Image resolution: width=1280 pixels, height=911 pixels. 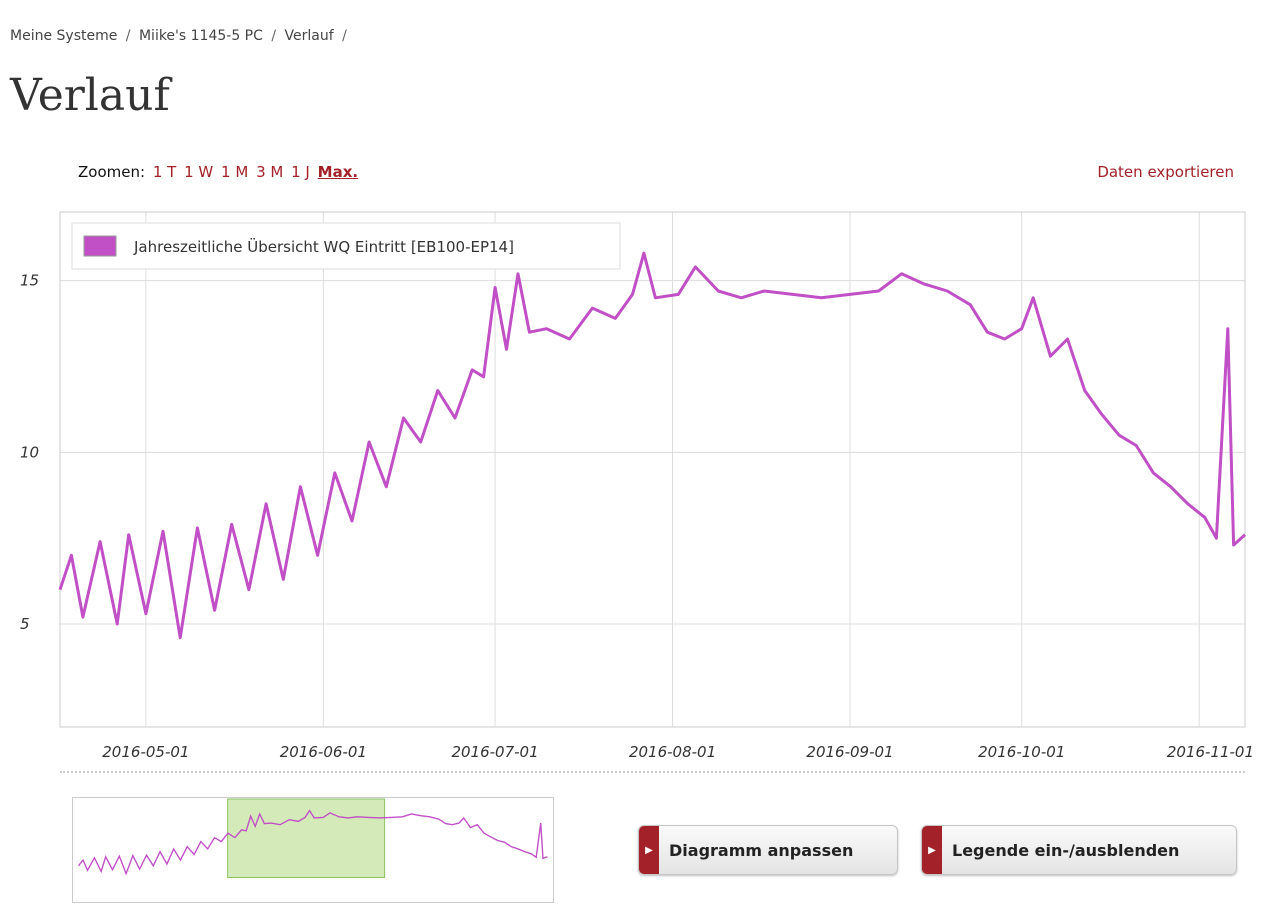 What do you see at coordinates (1066, 850) in the screenshot?
I see `toggle-legend-label: Legende ein-/ausblenden` at bounding box center [1066, 850].